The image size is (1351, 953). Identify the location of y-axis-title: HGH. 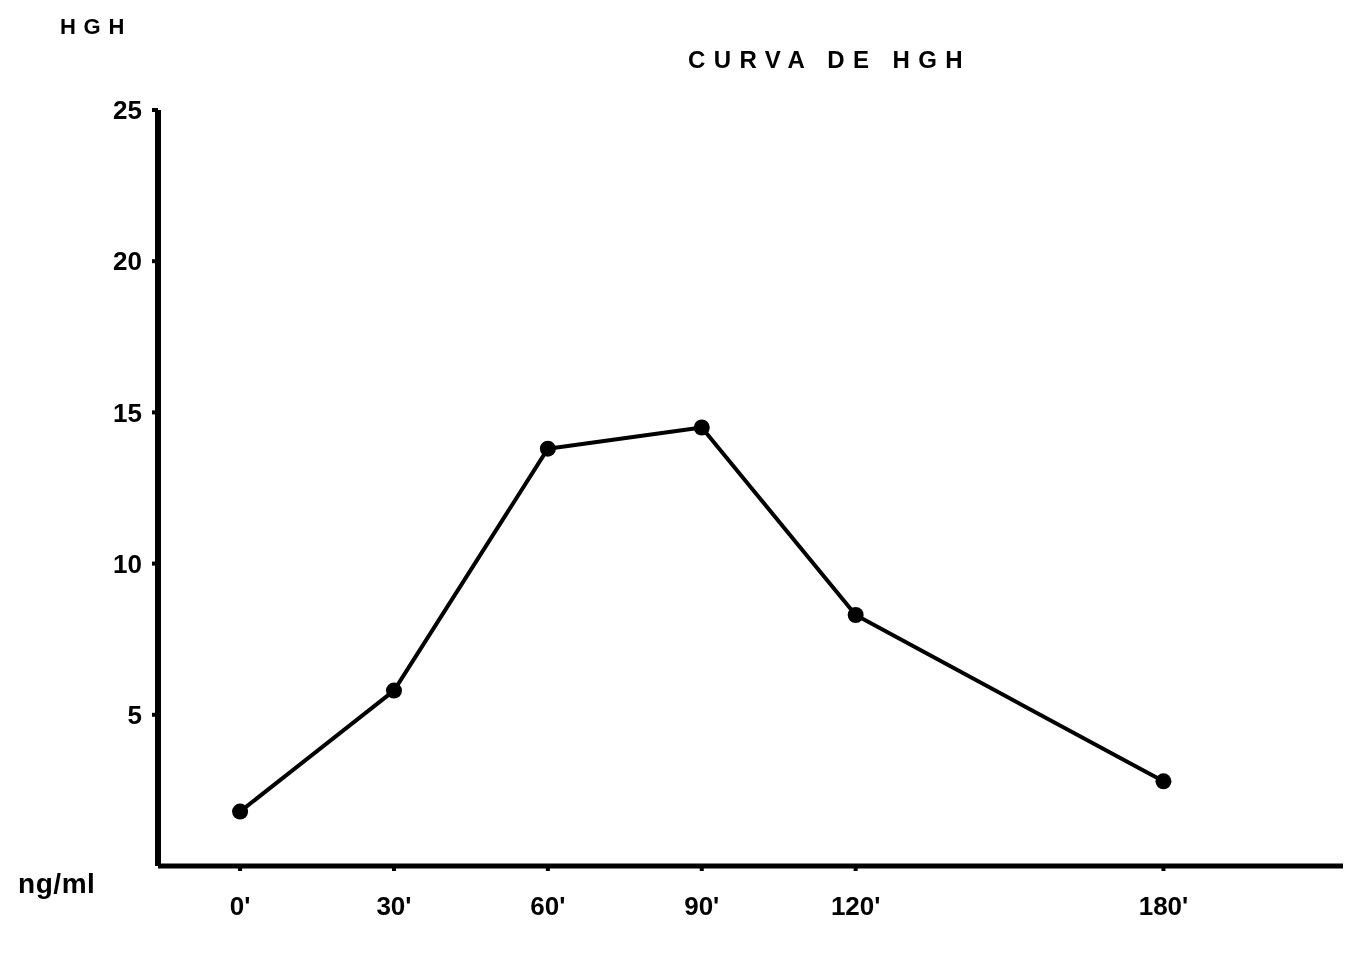
(96, 27).